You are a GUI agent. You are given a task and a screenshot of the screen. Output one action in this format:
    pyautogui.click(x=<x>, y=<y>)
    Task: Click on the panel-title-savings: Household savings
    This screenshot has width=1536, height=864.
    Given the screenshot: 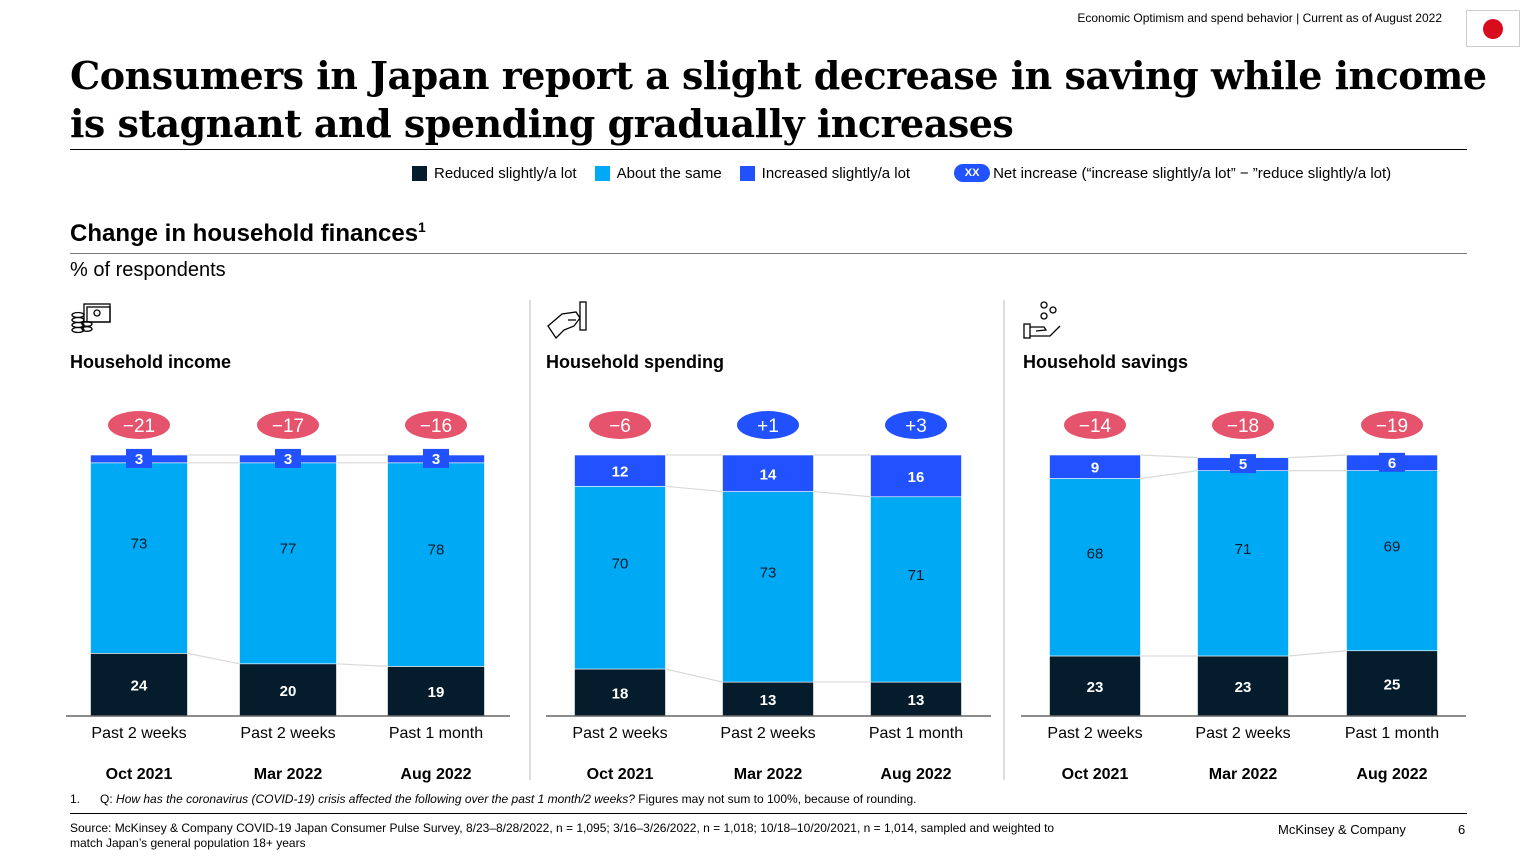 What is the action you would take?
    pyautogui.click(x=1106, y=362)
    